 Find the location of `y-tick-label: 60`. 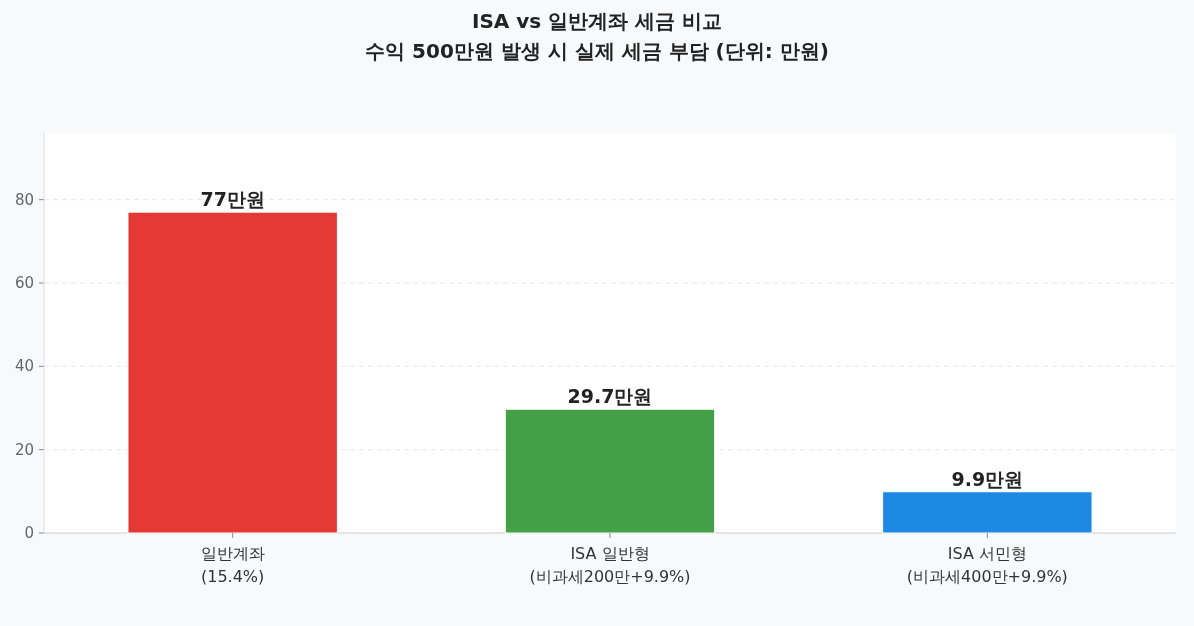

y-tick-label: 60 is located at coordinates (24, 283).